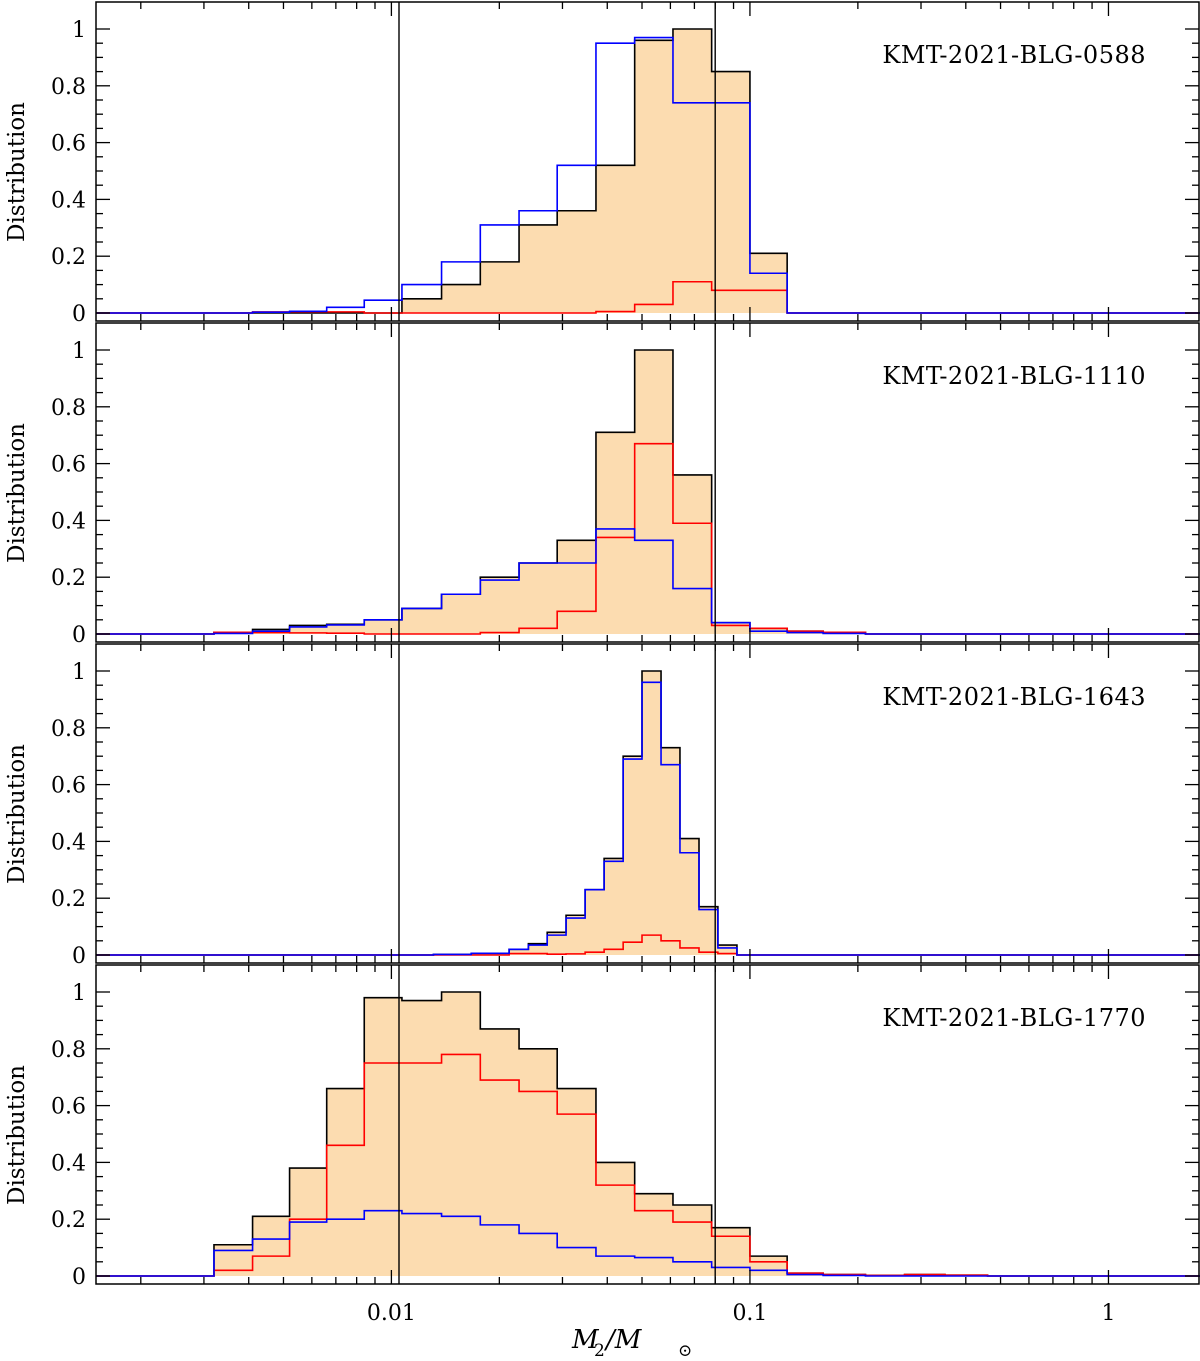 The height and width of the screenshot is (1361, 1200). I want to click on x-axis-label-rest: /M, so click(623, 1340).